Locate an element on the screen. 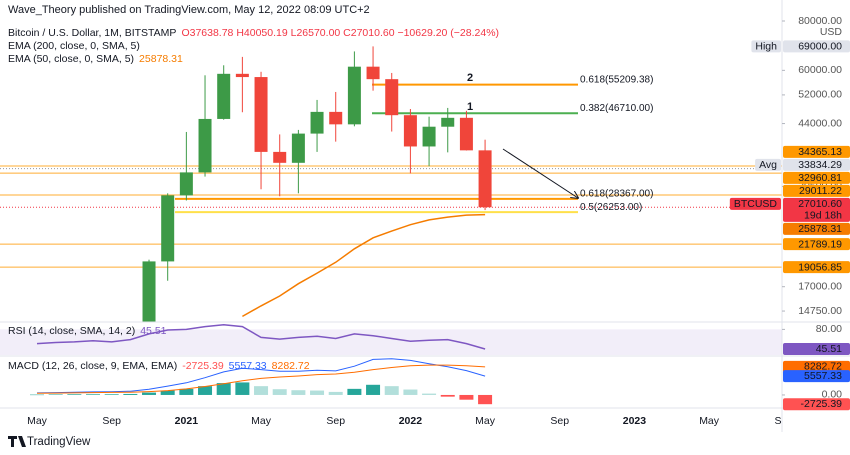 Image resolution: width=850 pixels, height=455 pixels. price-label: 19056.85 is located at coordinates (820, 267).